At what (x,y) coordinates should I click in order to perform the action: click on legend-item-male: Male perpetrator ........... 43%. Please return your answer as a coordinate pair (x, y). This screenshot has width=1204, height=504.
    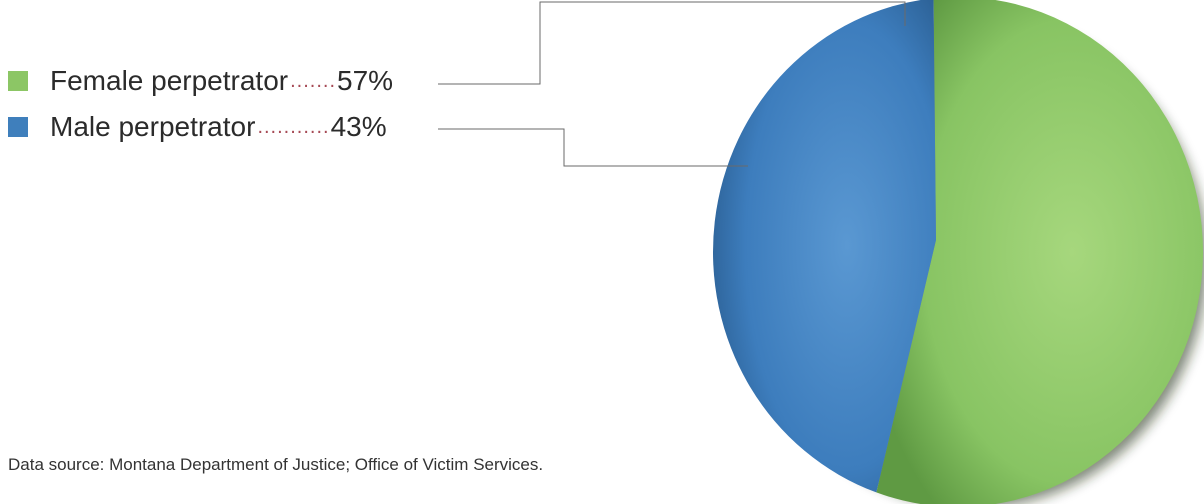
    Looking at the image, I should click on (200, 127).